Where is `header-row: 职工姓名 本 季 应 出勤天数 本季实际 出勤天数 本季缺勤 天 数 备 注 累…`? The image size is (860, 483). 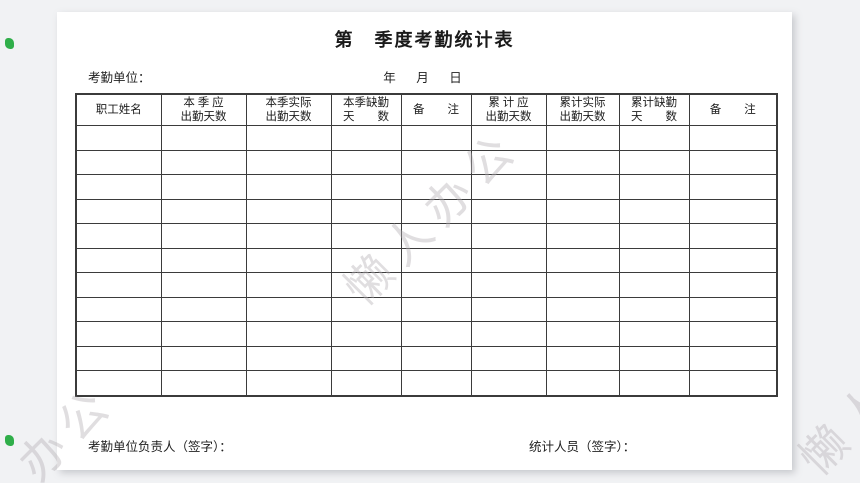
header-row: 职工姓名 本 季 应 出勤天数 本季实际 出勤天数 本季缺勤 天 数 备 注 累… is located at coordinates (426, 109).